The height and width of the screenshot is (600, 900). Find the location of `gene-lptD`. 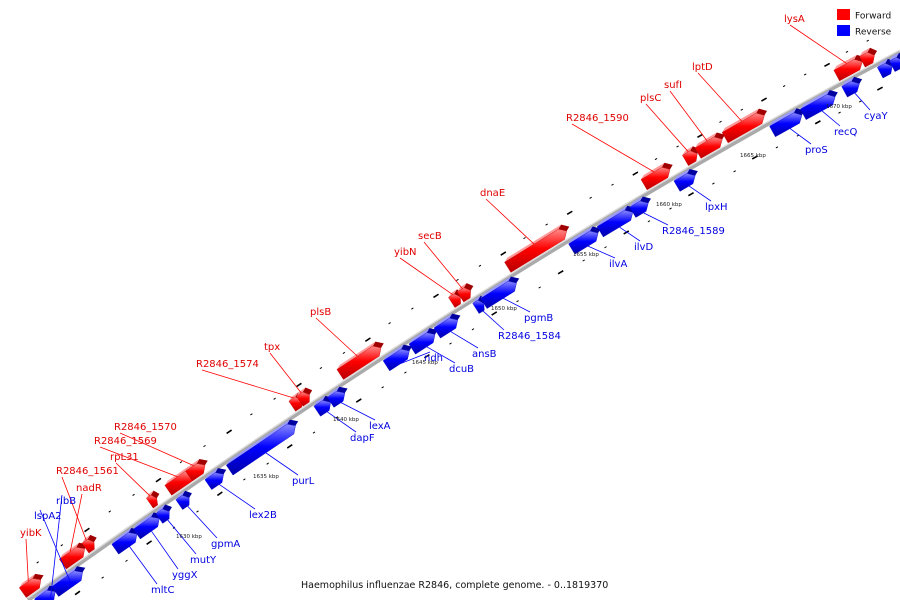

gene-lptD is located at coordinates (744, 126).